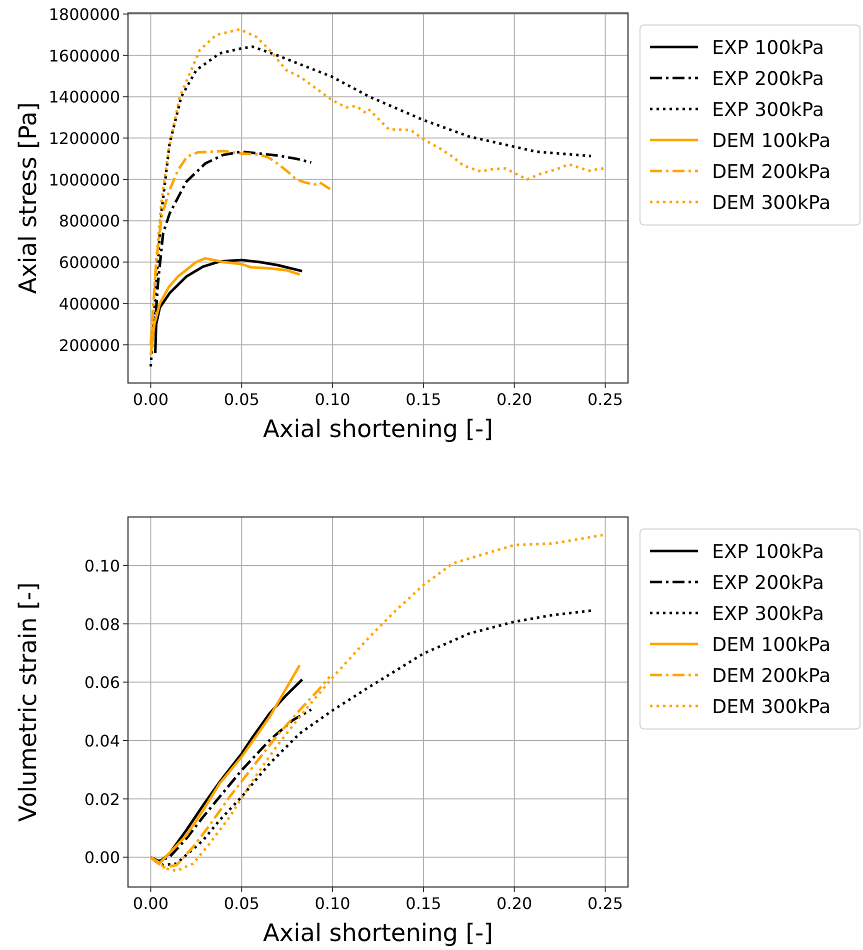  I want to click on y-tick-label: 200000, so click(89, 345).